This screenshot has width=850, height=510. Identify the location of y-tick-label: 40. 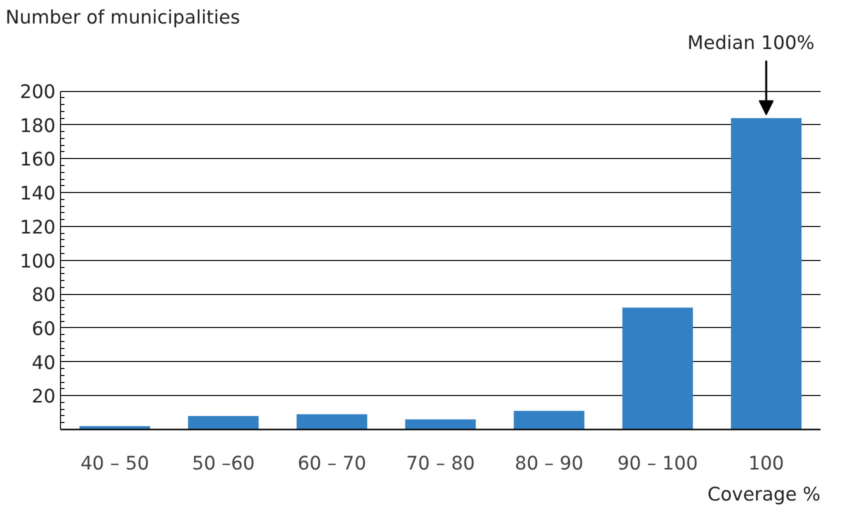
(44, 363).